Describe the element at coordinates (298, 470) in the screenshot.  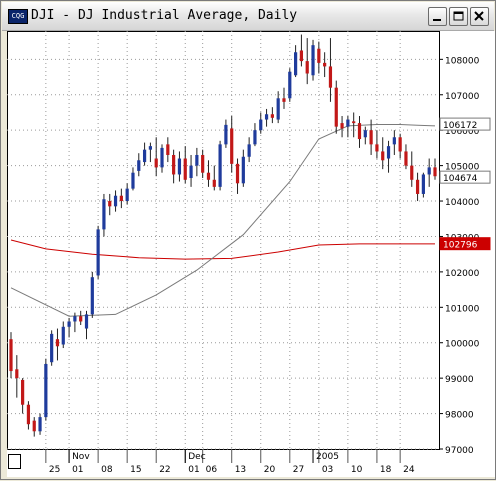
I see `x-tick-label: 27` at that location.